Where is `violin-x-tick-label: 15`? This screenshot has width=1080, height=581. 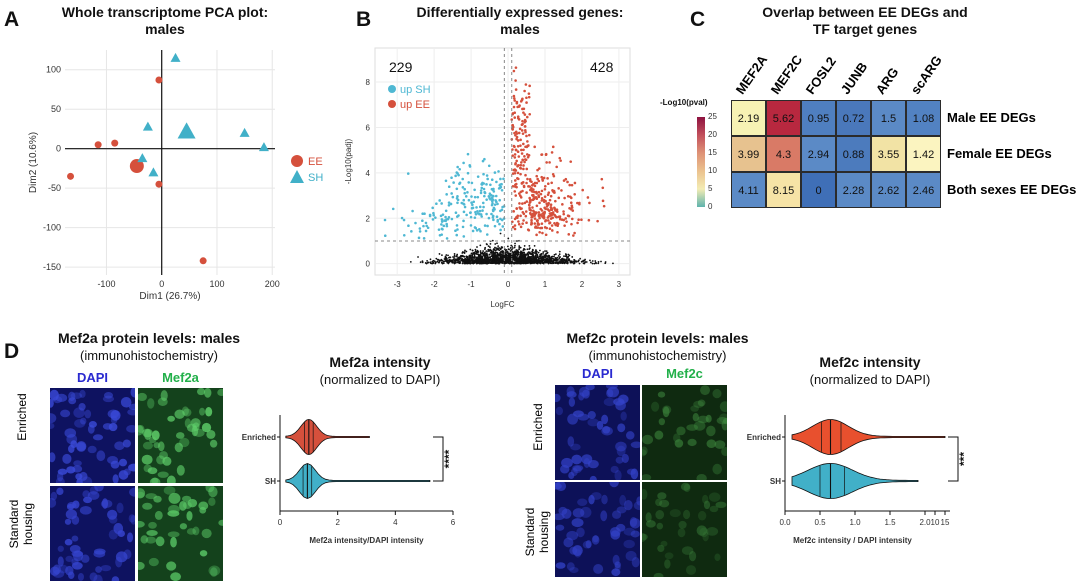 violin-x-tick-label: 15 is located at coordinates (945, 522).